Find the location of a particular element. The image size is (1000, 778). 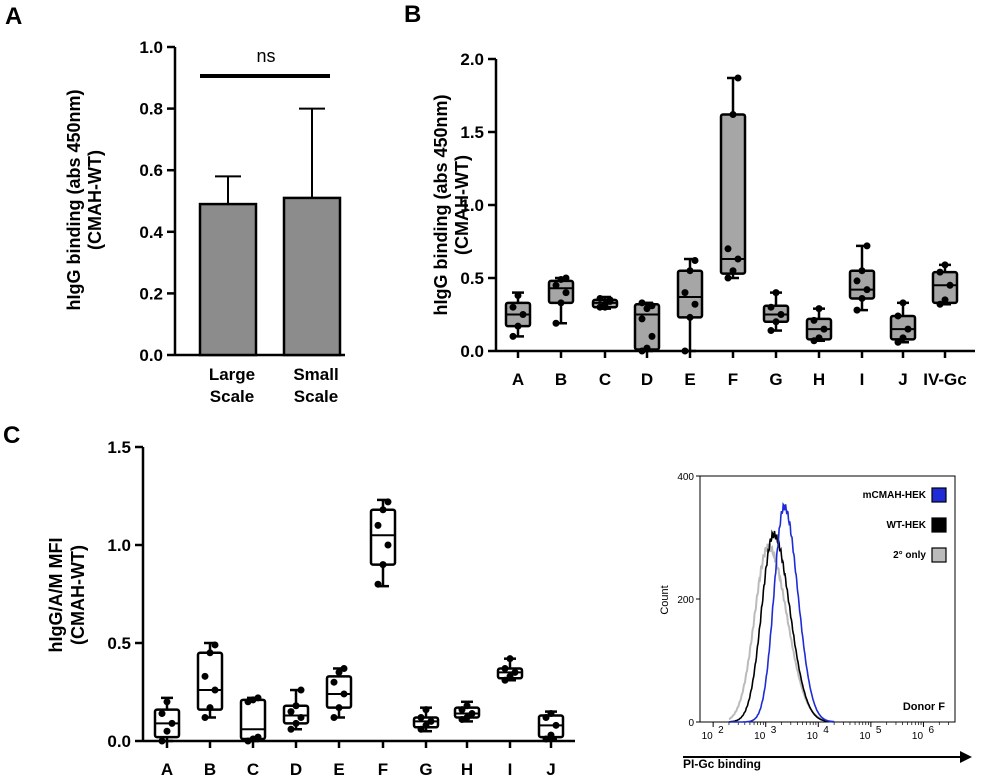

histogram-series-line is located at coordinates (781, 626).